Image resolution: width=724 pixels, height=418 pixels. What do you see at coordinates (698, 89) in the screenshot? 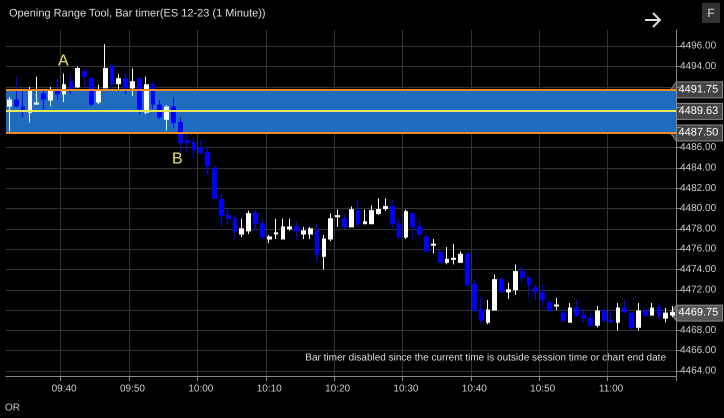
I see `ref-line-label: 4491.75` at bounding box center [698, 89].